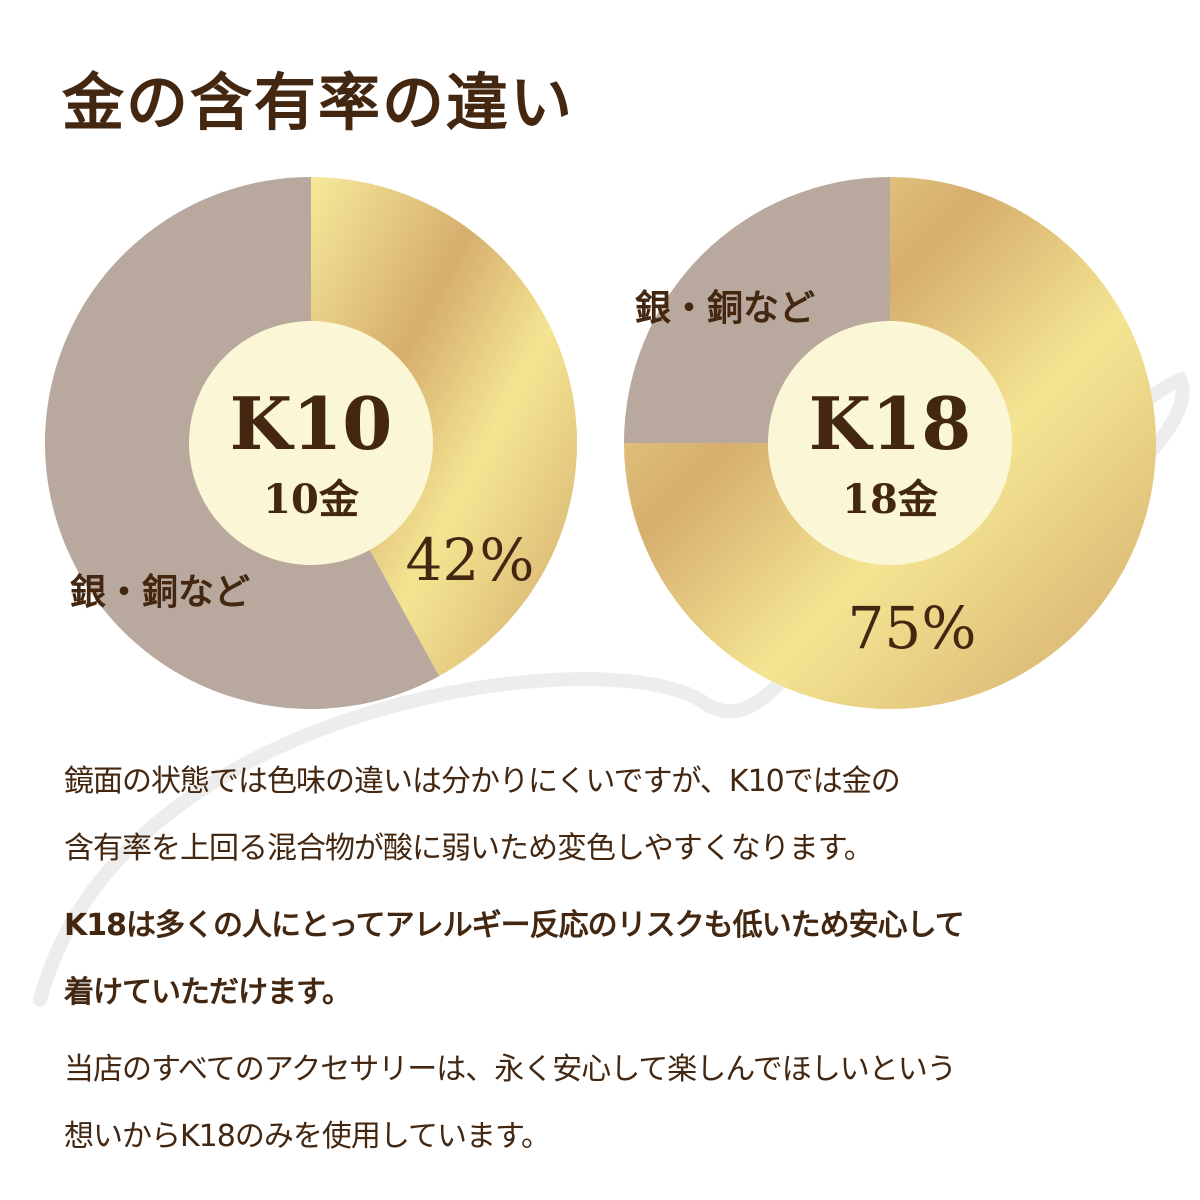  What do you see at coordinates (890, 499) in the screenshot?
I see `center-subtitle: 18金` at bounding box center [890, 499].